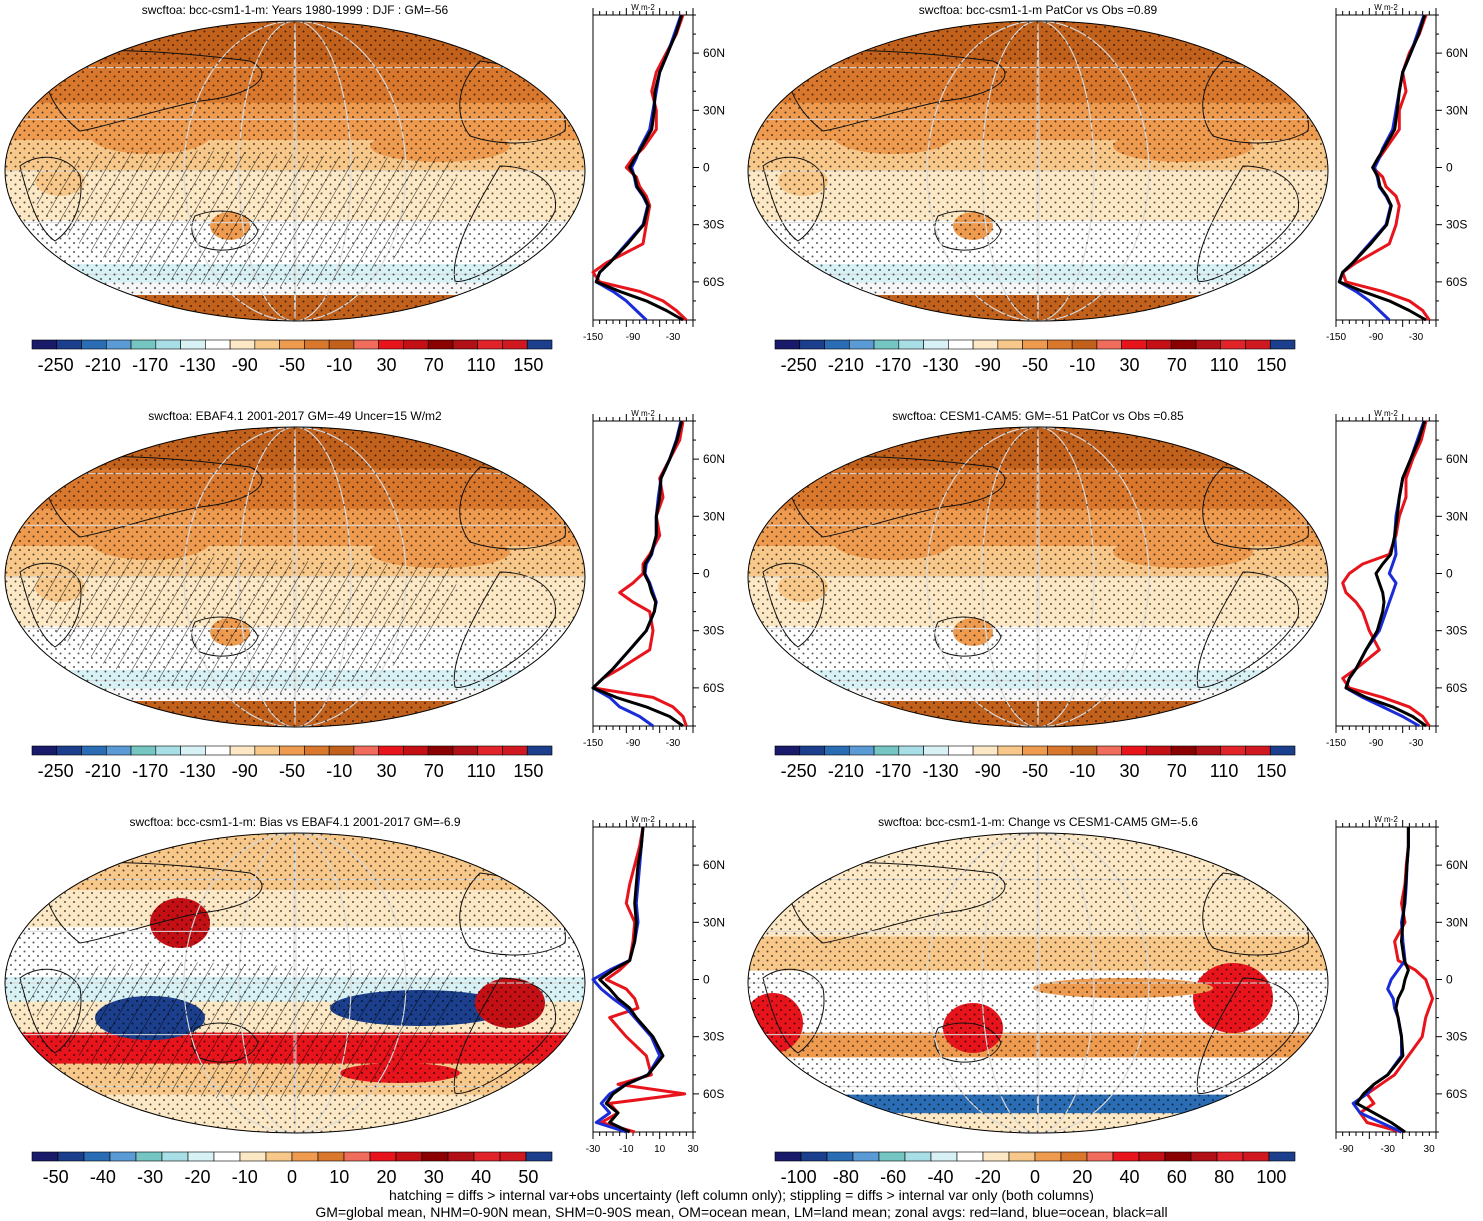 The height and width of the screenshot is (1221, 1483). Describe the element at coordinates (1177, 1177) in the screenshot. I see `colorbar-label: 60` at that location.